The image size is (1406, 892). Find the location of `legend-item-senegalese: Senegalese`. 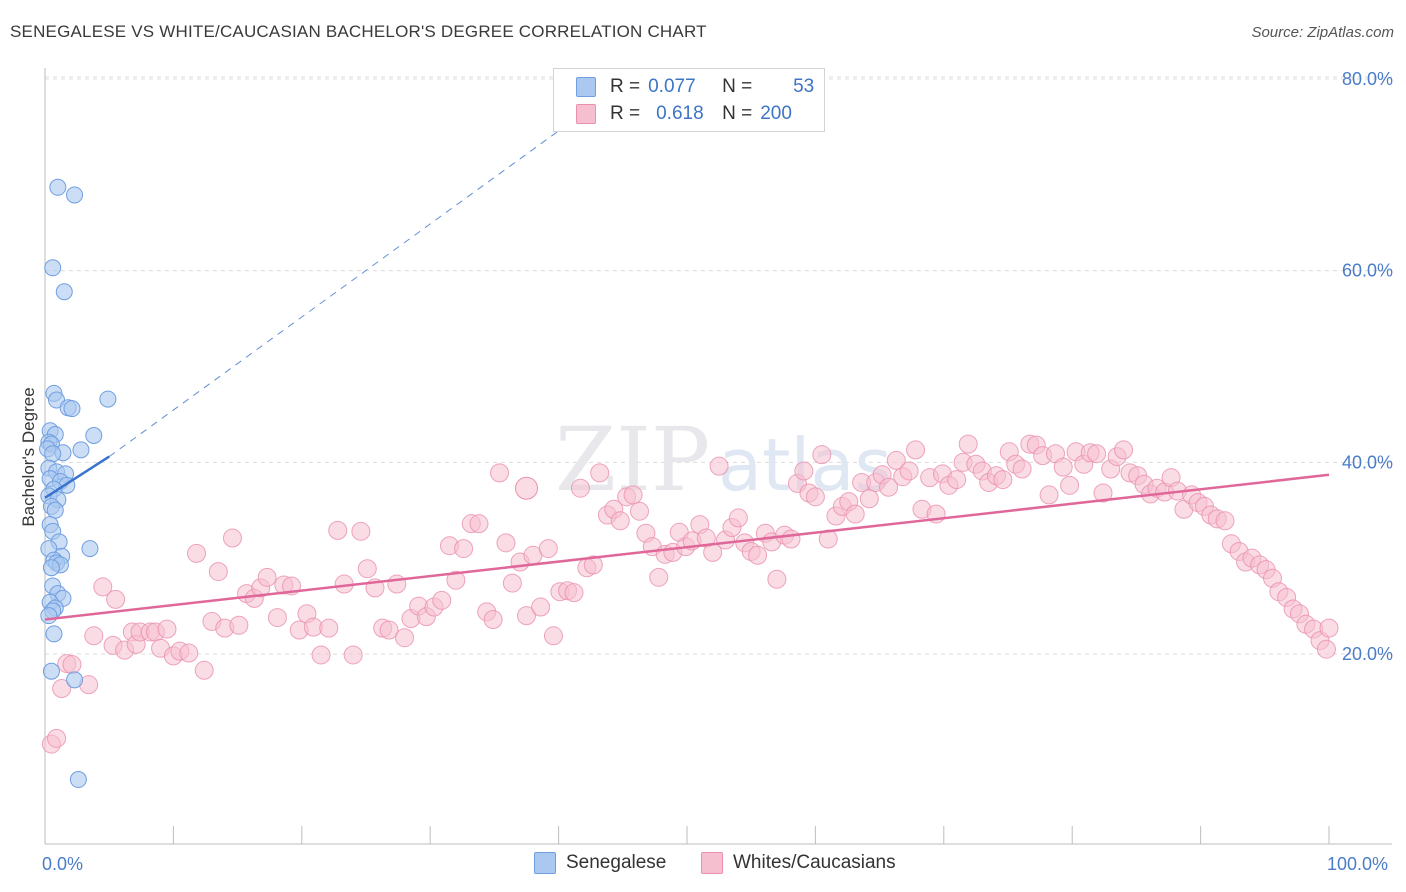

legend-item-senegalese: Senegalese is located at coordinates (600, 863).